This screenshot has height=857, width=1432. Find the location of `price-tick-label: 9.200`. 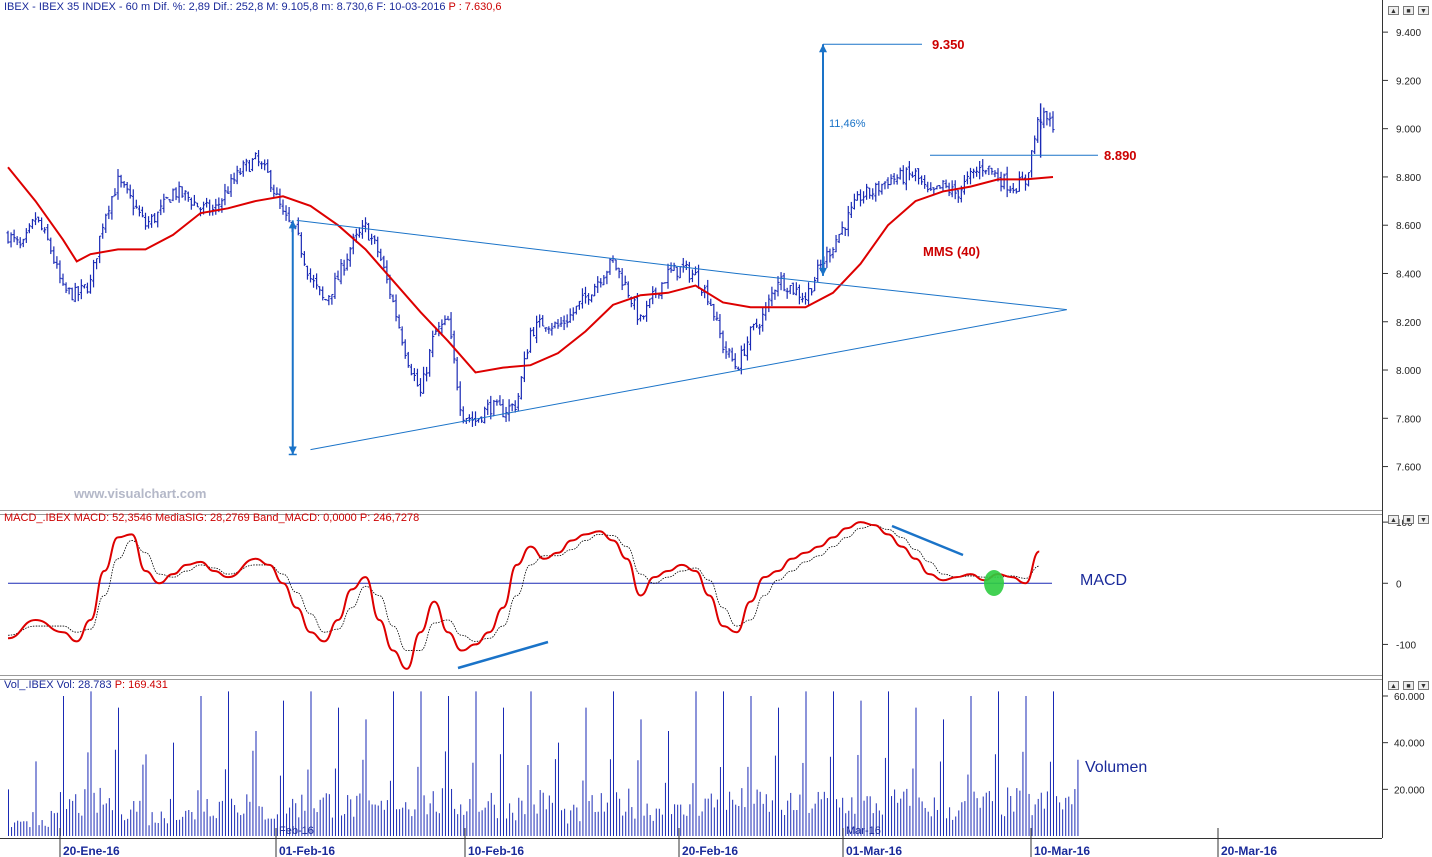

price-tick-label: 9.200 is located at coordinates (1408, 81).